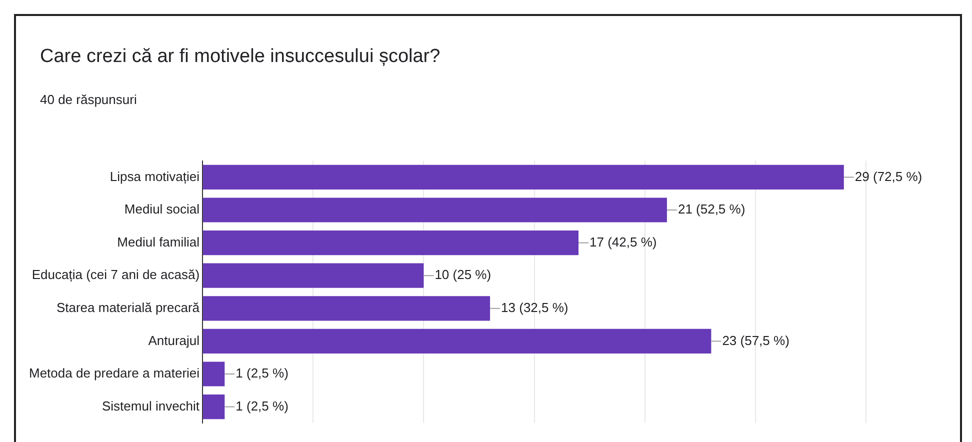 The width and height of the screenshot is (972, 442). What do you see at coordinates (88, 99) in the screenshot?
I see `text: 40 de răspunsuri` at bounding box center [88, 99].